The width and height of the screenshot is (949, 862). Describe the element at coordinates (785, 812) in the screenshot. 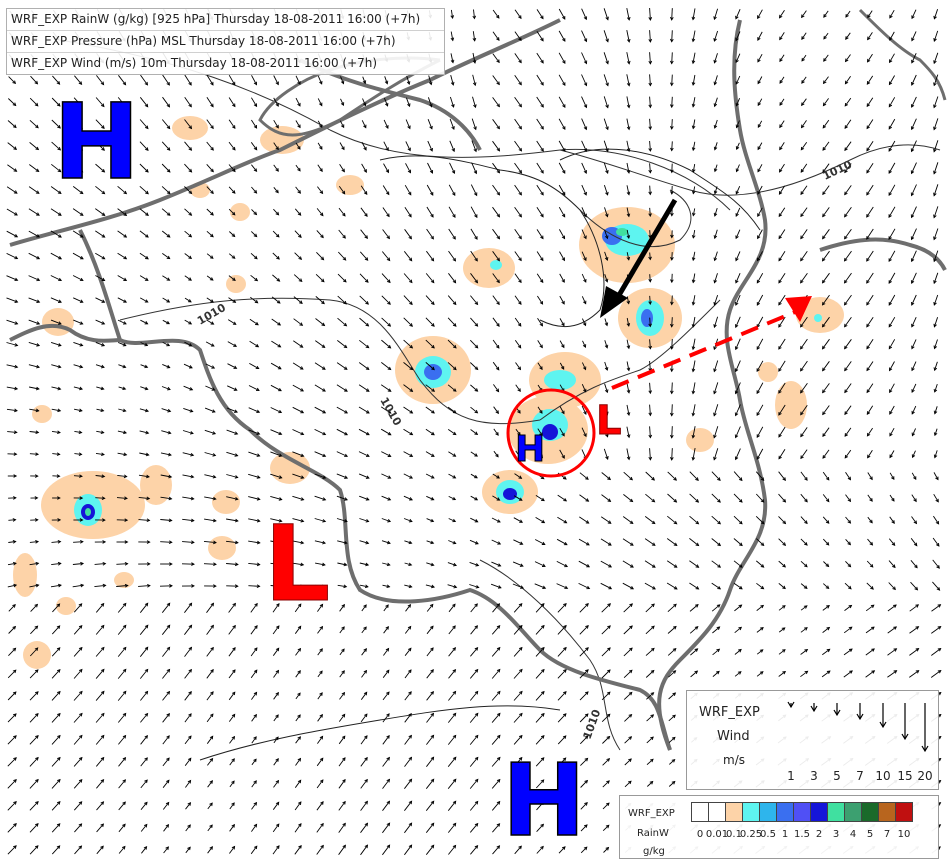

I see `rain-swatch` at that location.